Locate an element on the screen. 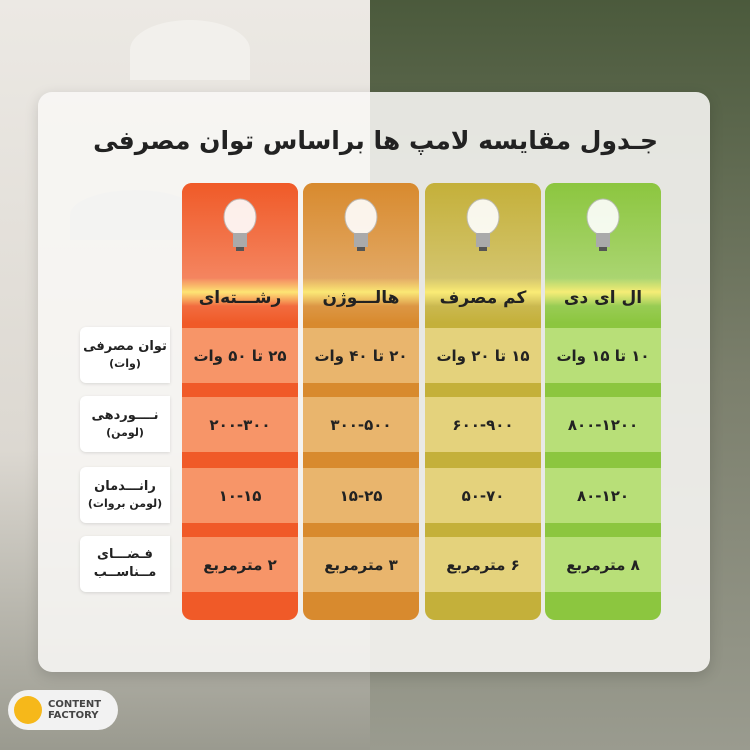 The width and height of the screenshot is (750, 750). table-cell: ۲ مترمربع is located at coordinates (240, 564).